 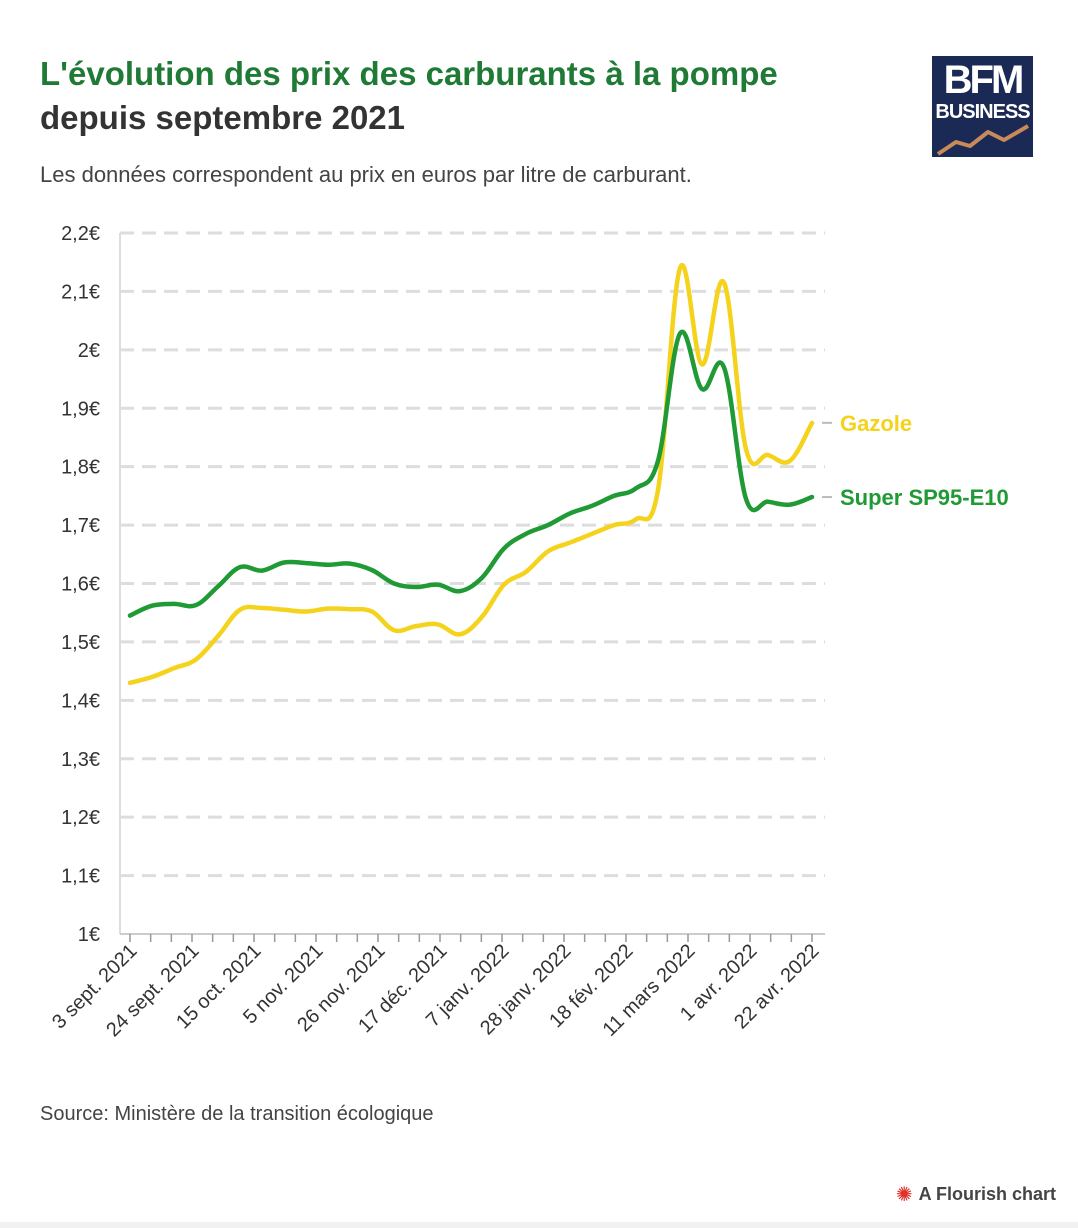 What do you see at coordinates (80, 585) in the screenshot?
I see `y-tick-label: 1,6€` at bounding box center [80, 585].